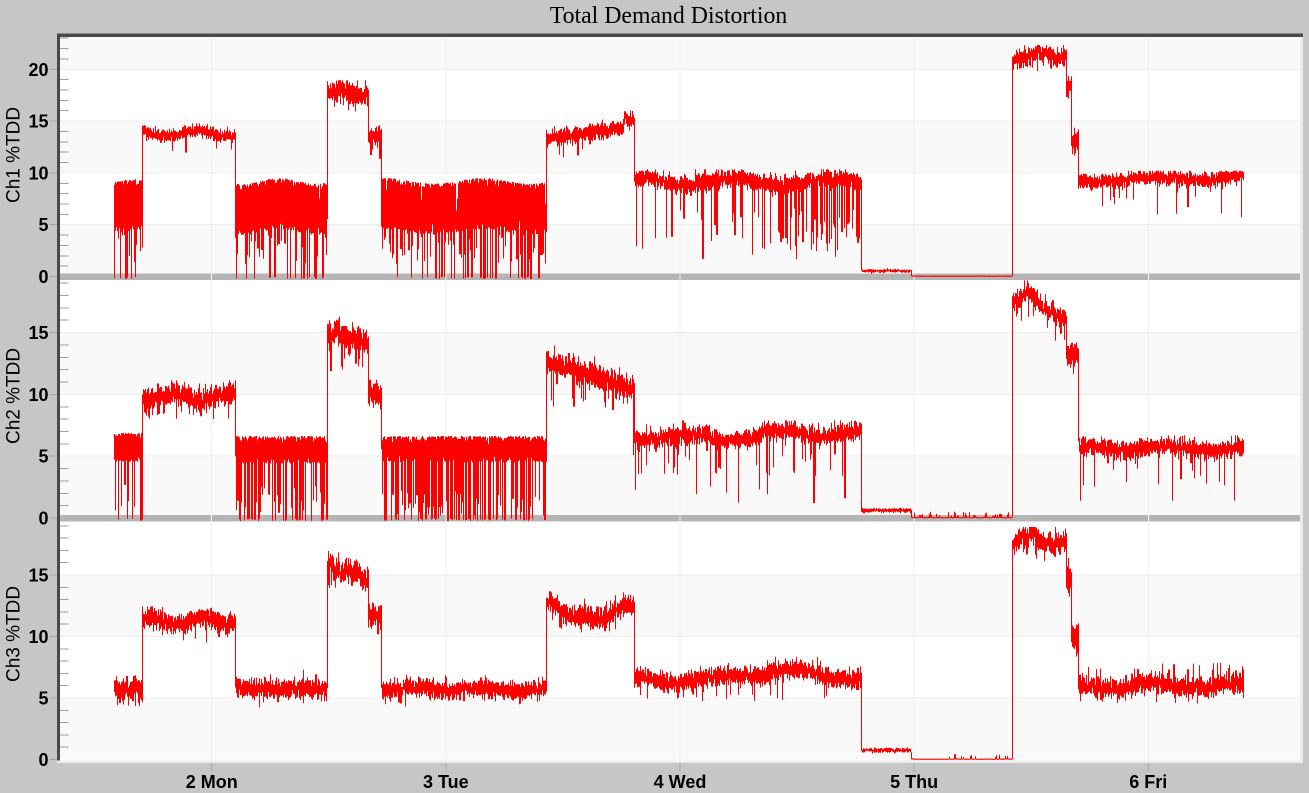 This screenshot has width=1309, height=793. What do you see at coordinates (680, 782) in the screenshot?
I see `svg-text: 4 Wed` at bounding box center [680, 782].